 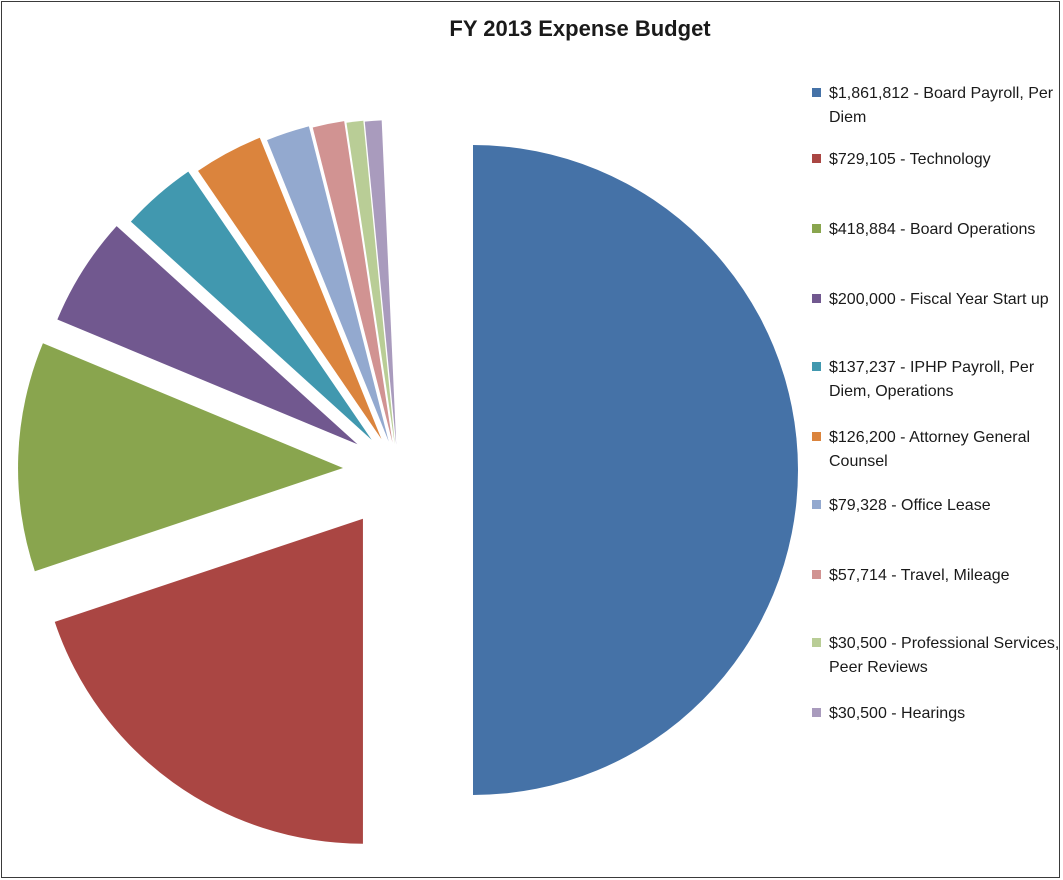 What do you see at coordinates (945, 230) in the screenshot?
I see `legend-label: $418,884 - Board Operations` at bounding box center [945, 230].